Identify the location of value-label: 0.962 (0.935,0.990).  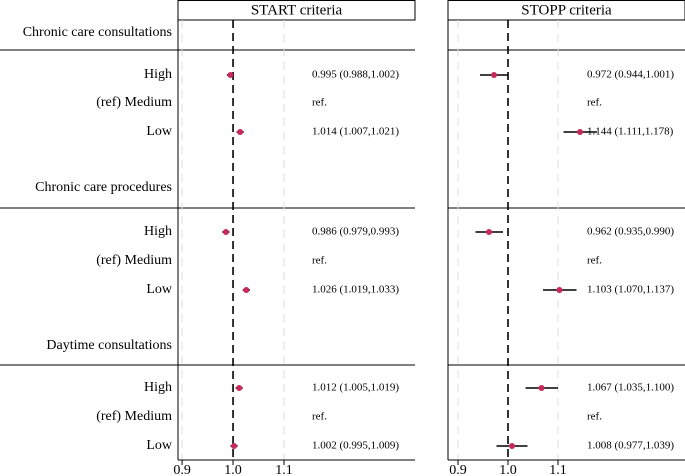
(630, 232).